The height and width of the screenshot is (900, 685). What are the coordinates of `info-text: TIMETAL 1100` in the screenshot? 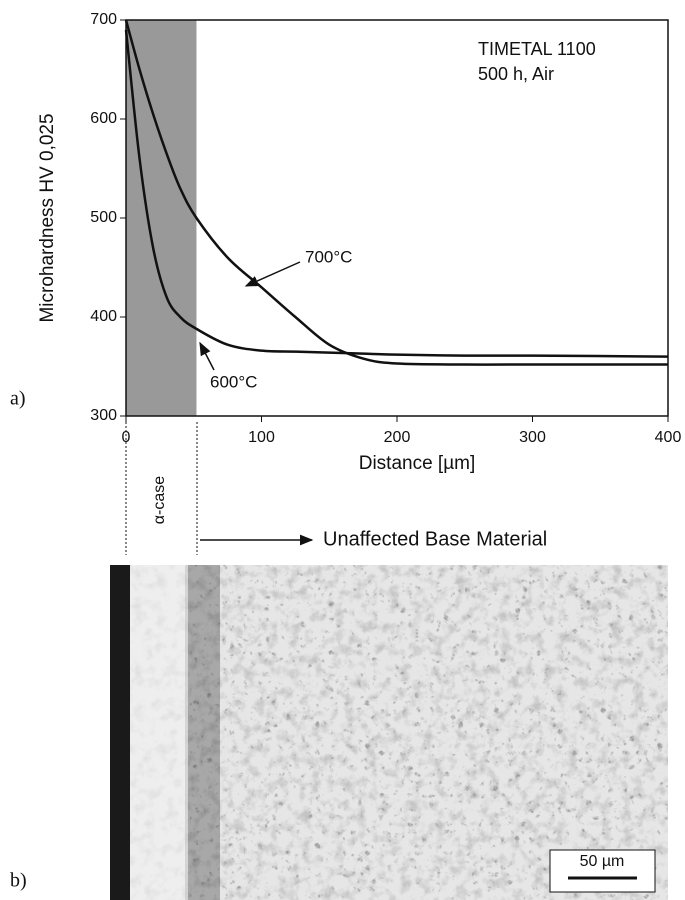 It's located at (537, 49).